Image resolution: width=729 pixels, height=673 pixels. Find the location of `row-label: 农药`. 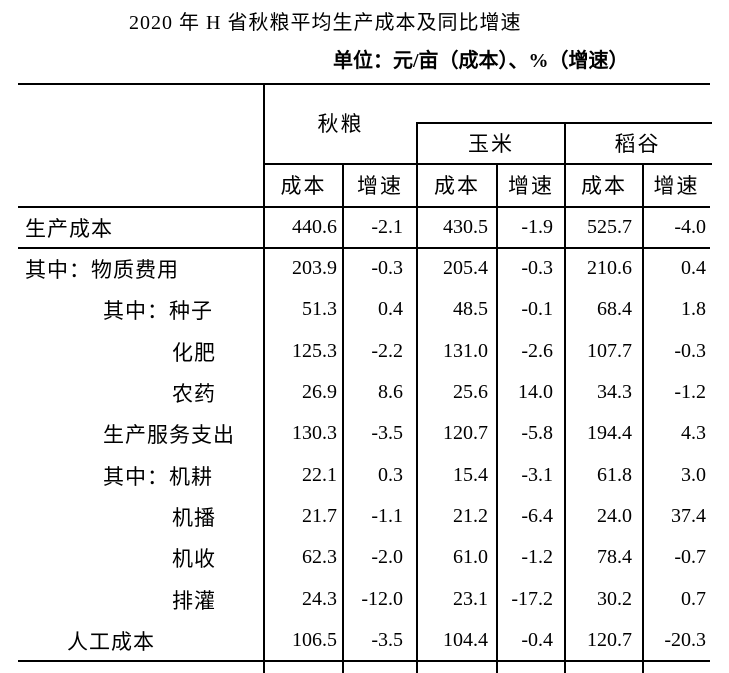

row-label: 农药 is located at coordinates (194, 393).